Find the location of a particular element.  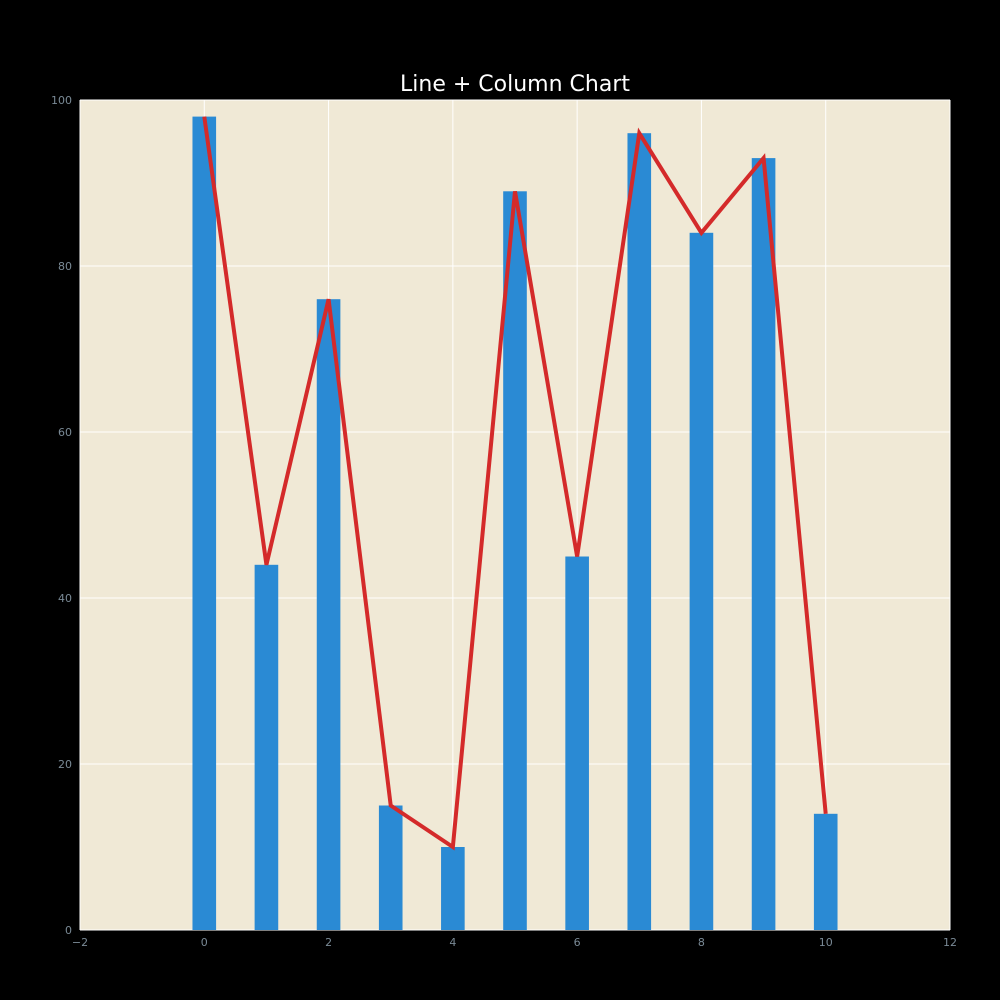

x-tick-label: 6 is located at coordinates (577, 942).